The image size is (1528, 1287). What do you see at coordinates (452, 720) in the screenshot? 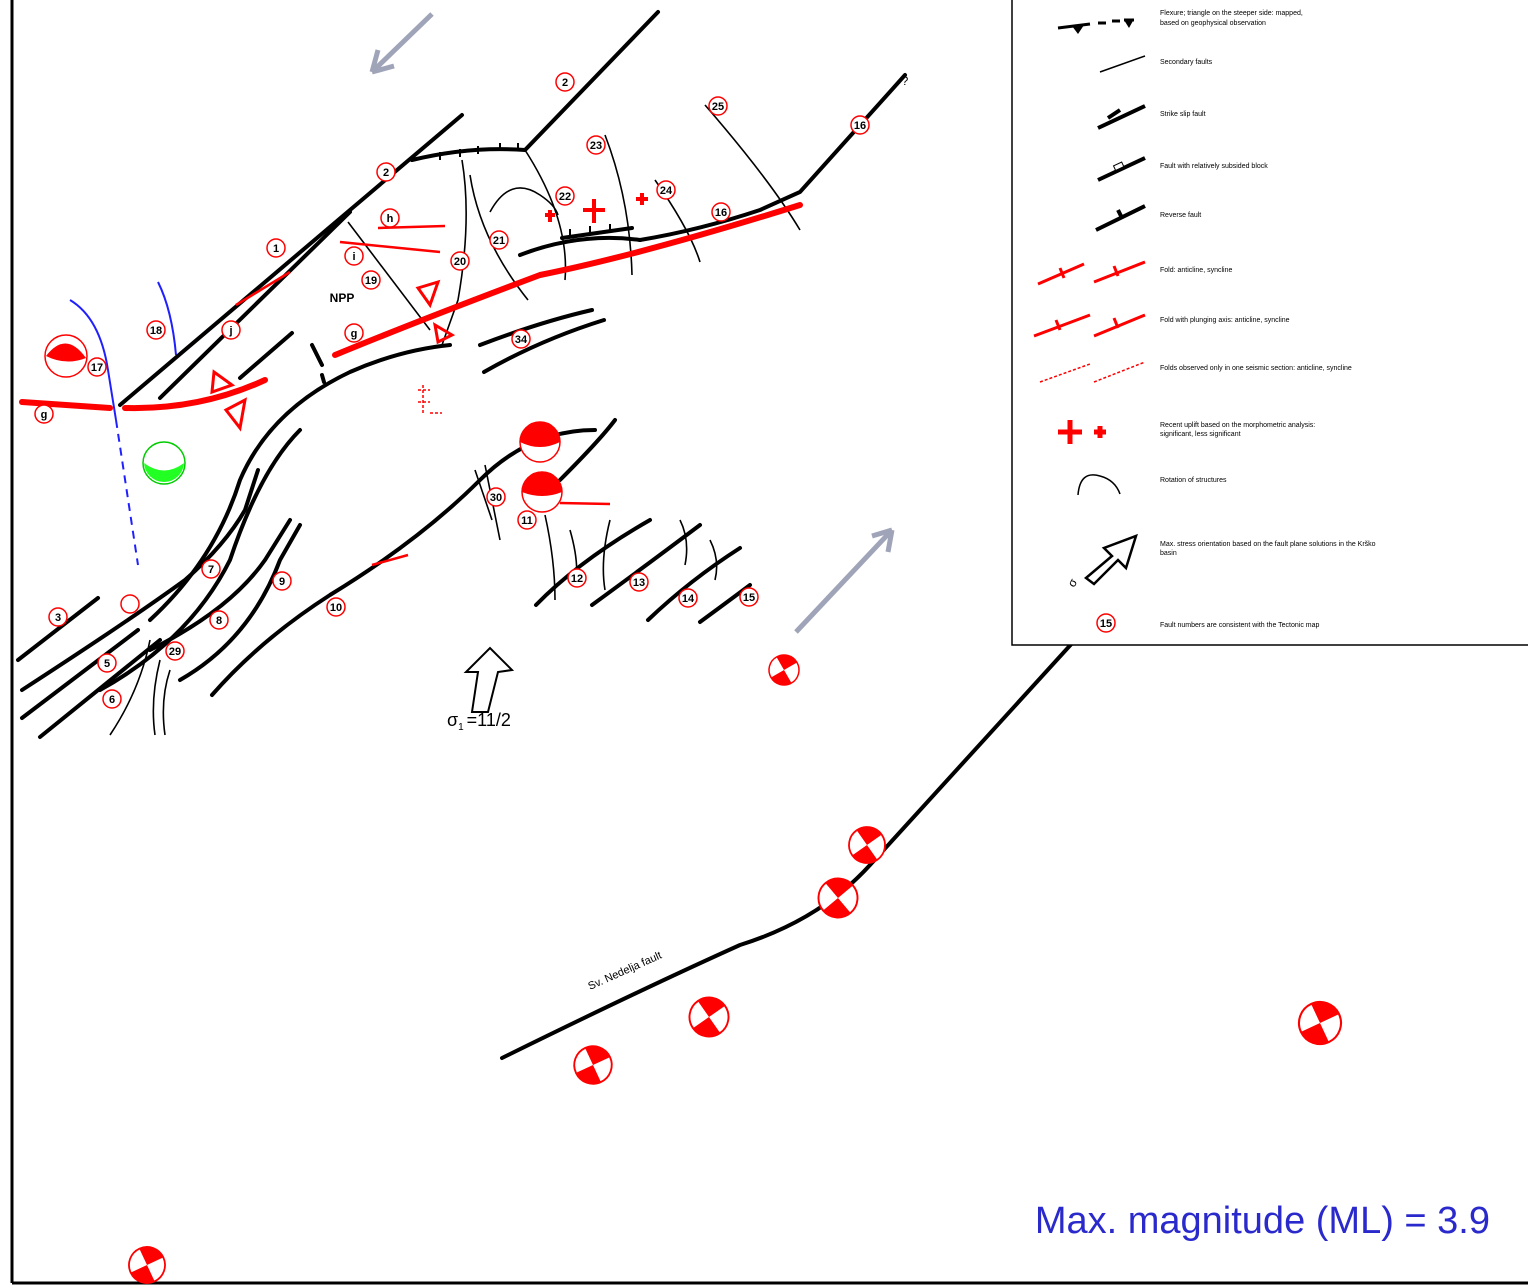
I see `stress-symbol: σ` at bounding box center [452, 720].